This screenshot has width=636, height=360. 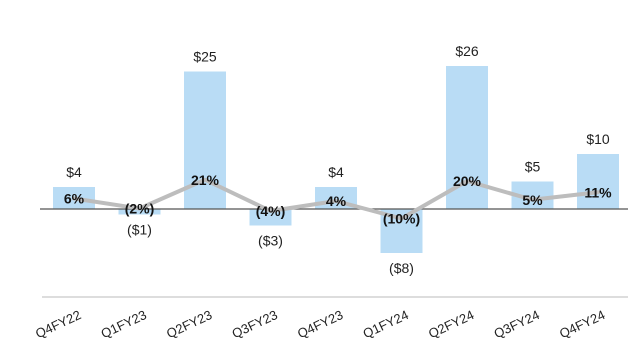 What do you see at coordinates (533, 167) in the screenshot?
I see `value-label-q3fy24: $5` at bounding box center [533, 167].